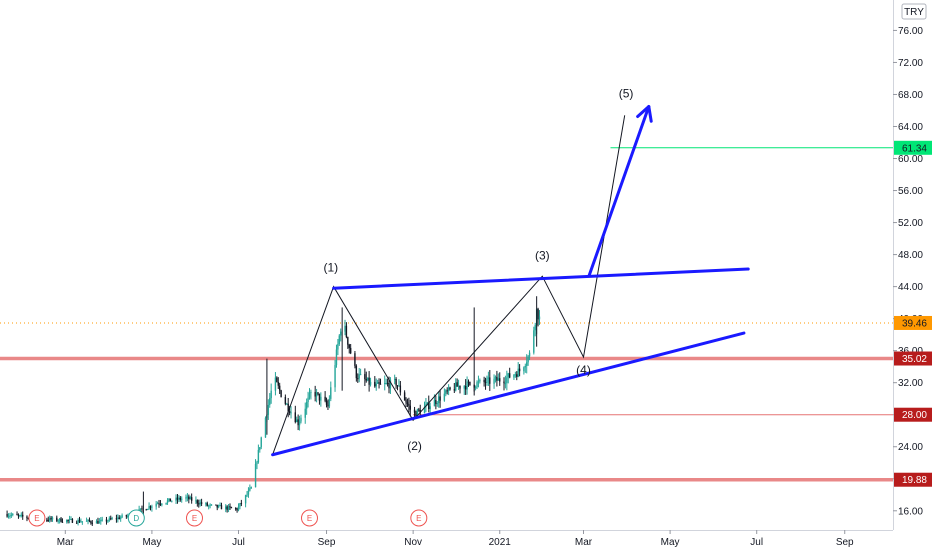 This screenshot has width=932, height=550. I want to click on price-tick-label: 72.00, so click(910, 63).